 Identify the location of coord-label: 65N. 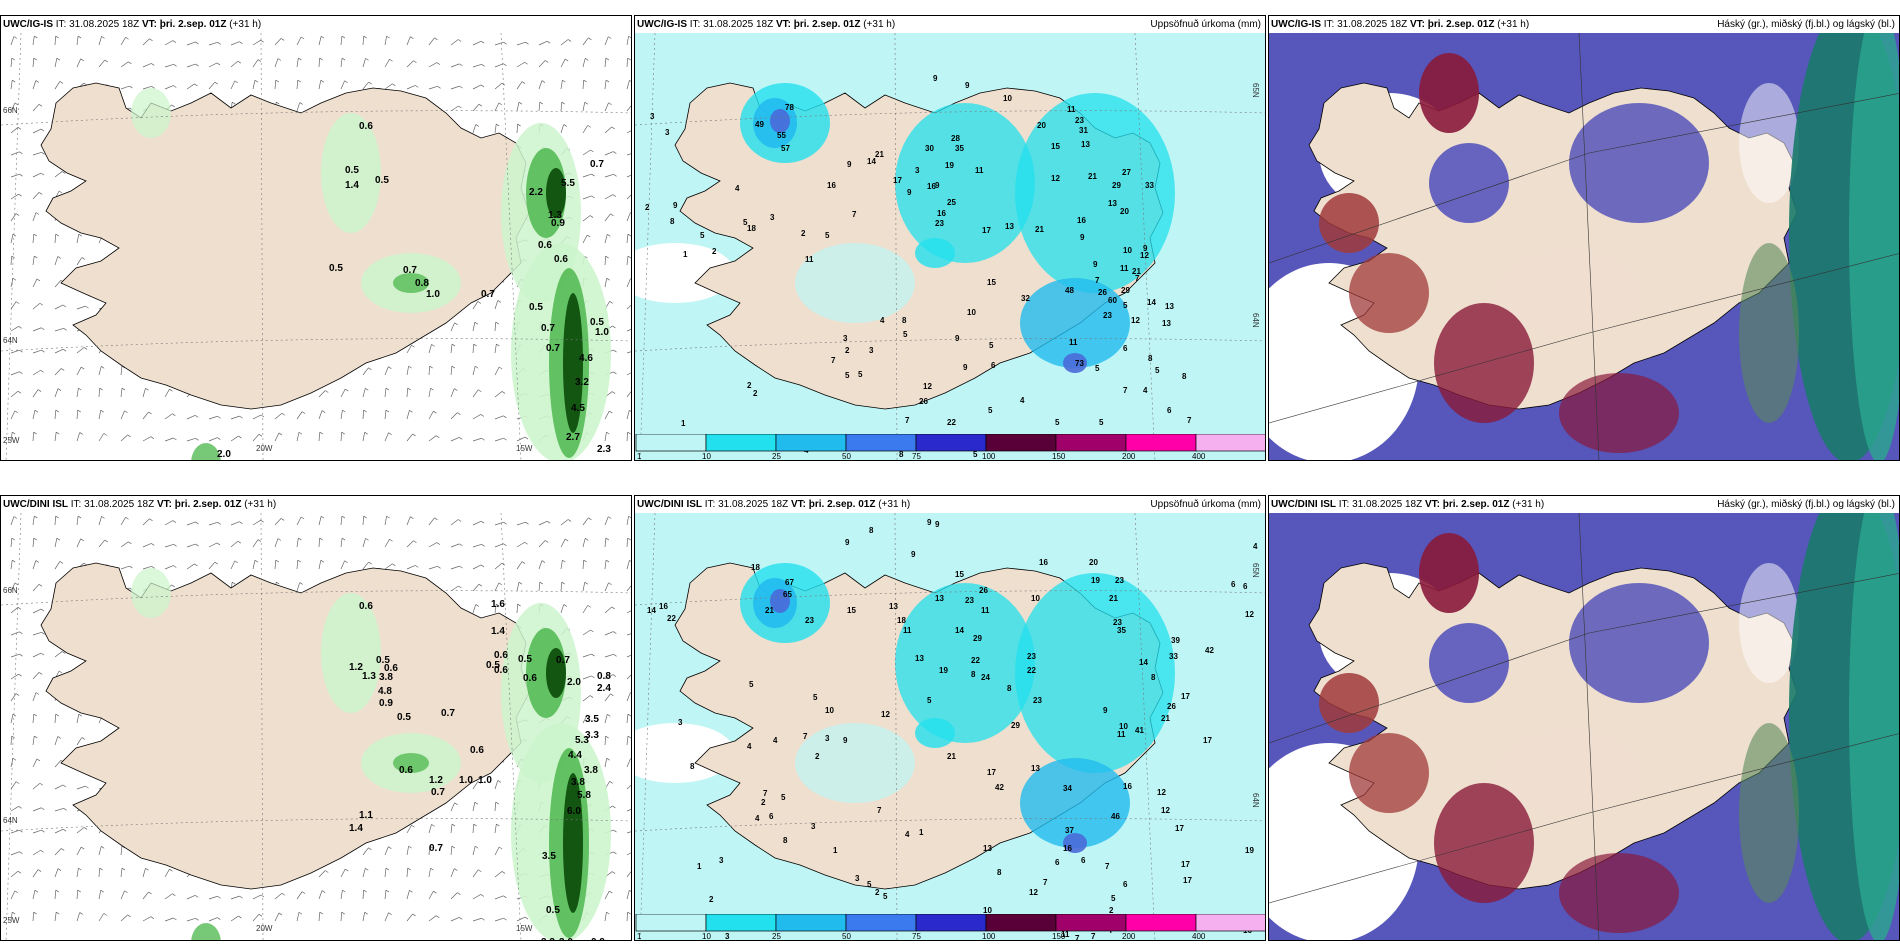
(1255, 90).